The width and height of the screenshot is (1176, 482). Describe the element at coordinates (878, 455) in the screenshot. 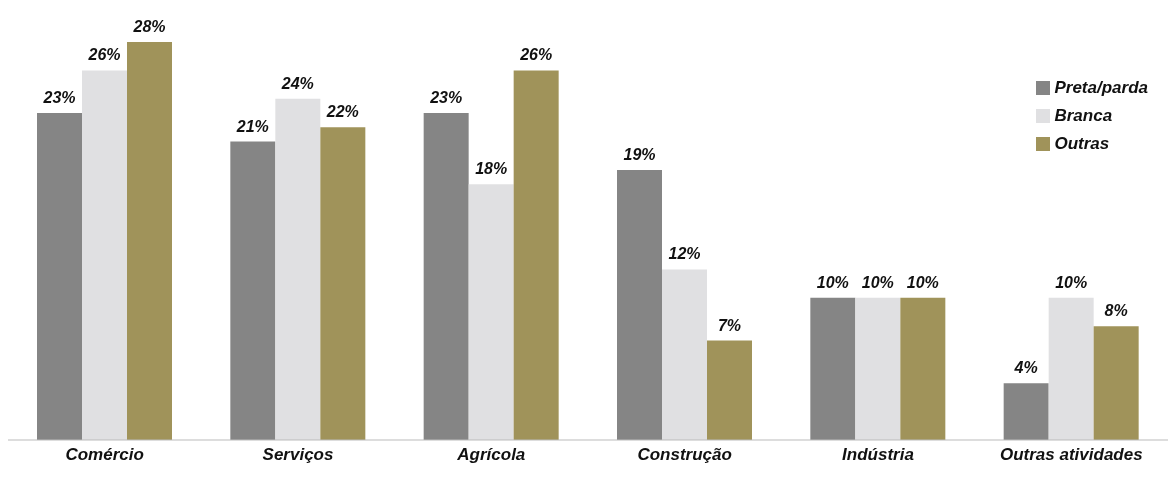

I see `x-tick-label: Indústria` at that location.